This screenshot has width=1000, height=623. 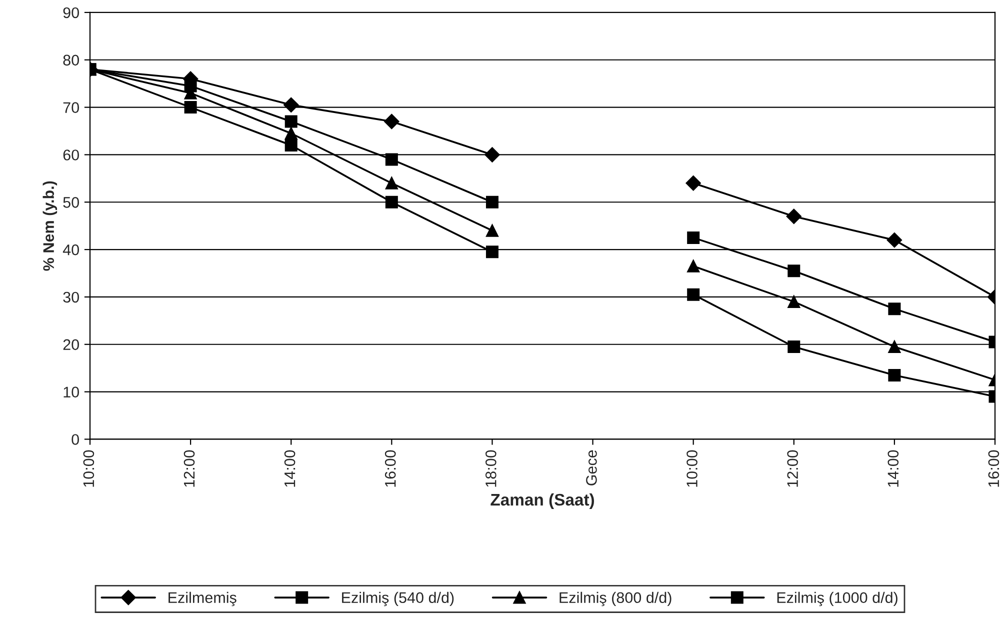 I want to click on y-tick-label: 70, so click(x=71, y=107).